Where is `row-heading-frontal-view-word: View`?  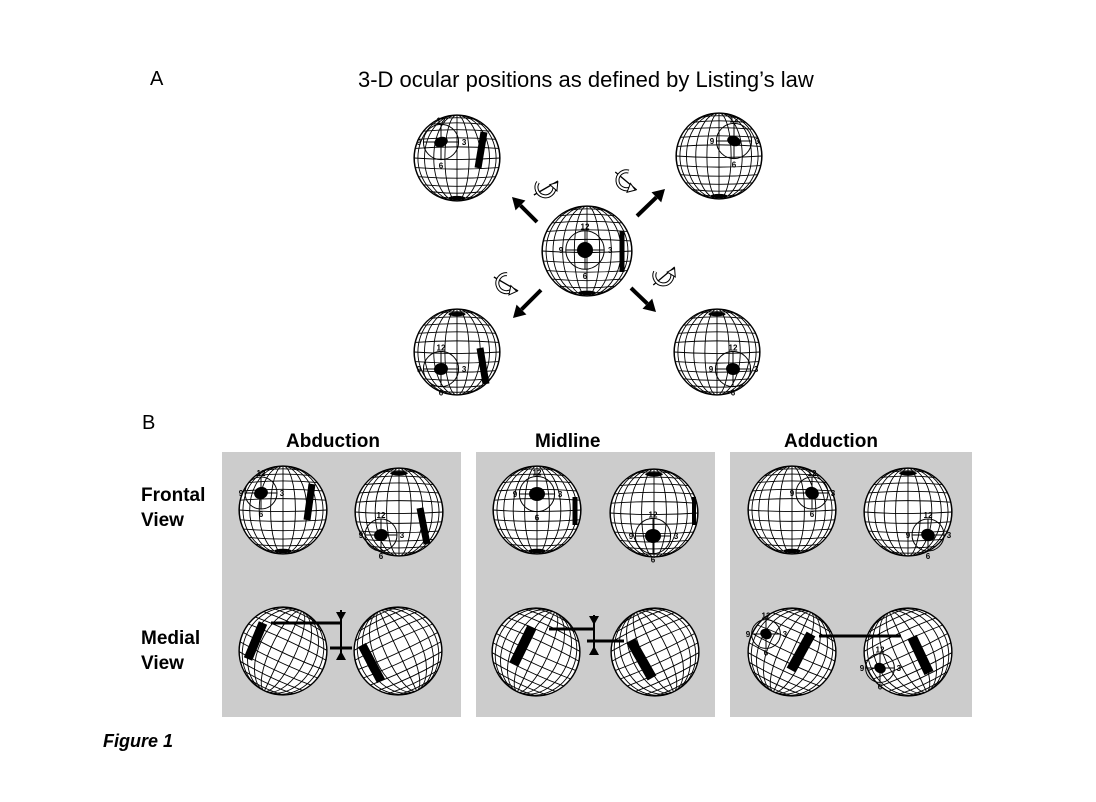 row-heading-frontal-view-word: View is located at coordinates (162, 520).